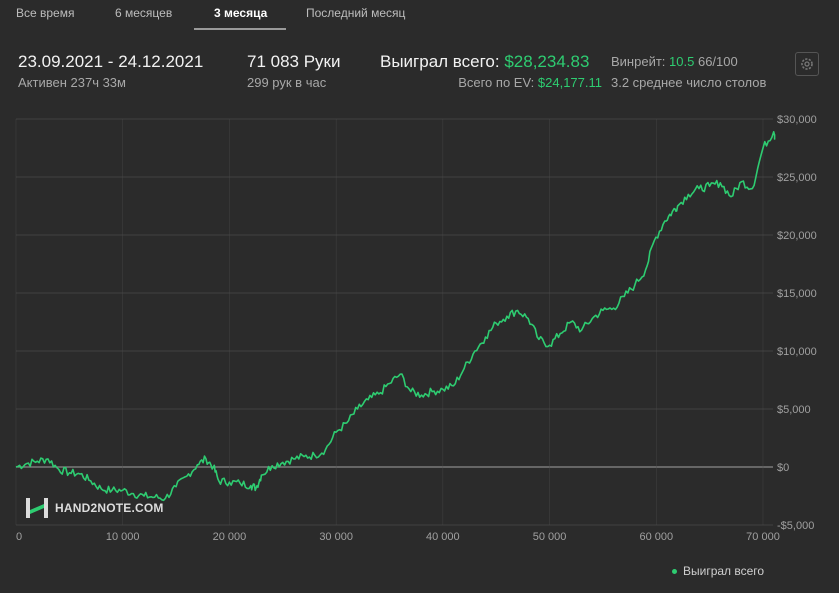 The height and width of the screenshot is (593, 839). Describe the element at coordinates (763, 537) in the screenshot. I see `x-tick-label: 70 000` at that location.